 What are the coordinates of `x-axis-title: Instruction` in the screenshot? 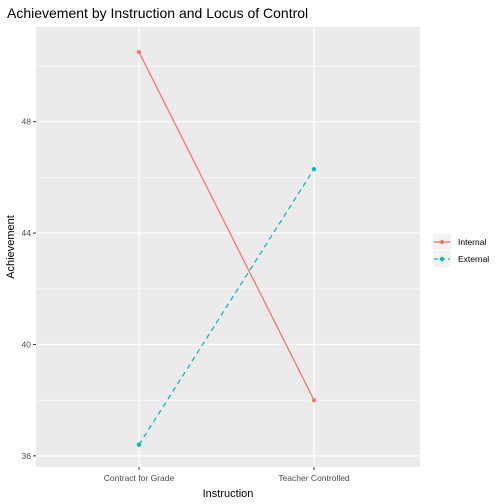 It's located at (228, 494).